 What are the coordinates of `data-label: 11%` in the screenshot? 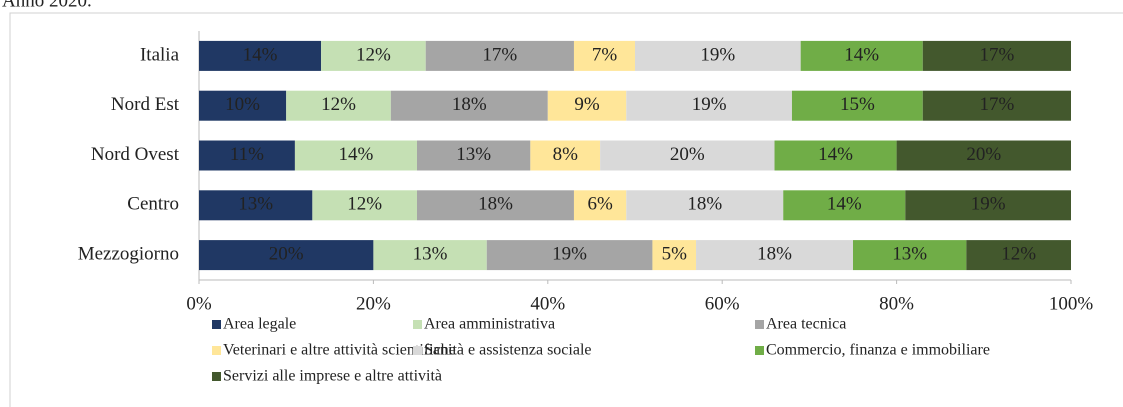 It's located at (247, 154).